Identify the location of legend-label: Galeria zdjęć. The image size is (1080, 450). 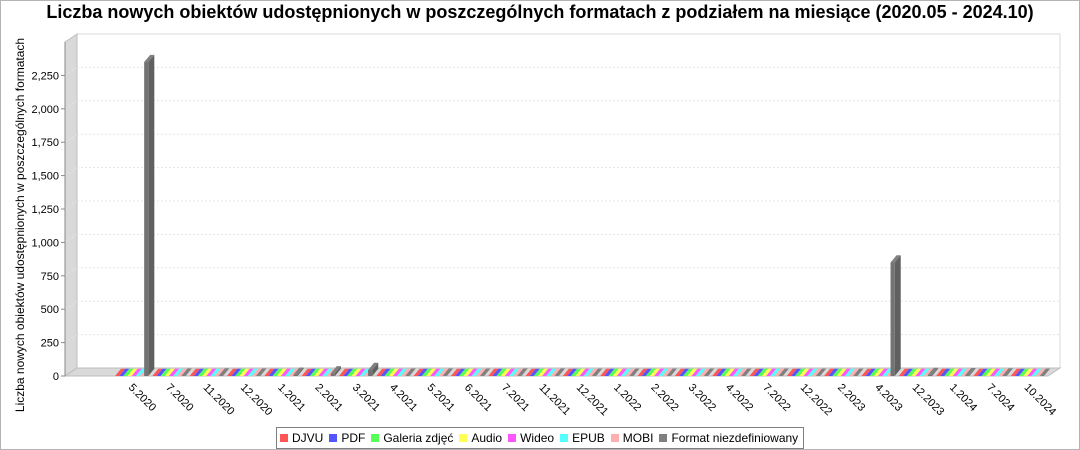
(418, 438).